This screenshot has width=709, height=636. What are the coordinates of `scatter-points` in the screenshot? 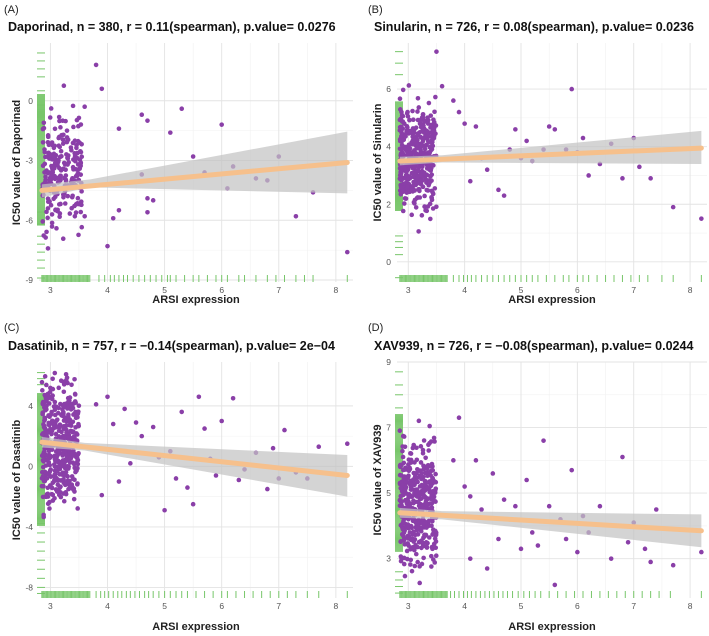 It's located at (550, 141).